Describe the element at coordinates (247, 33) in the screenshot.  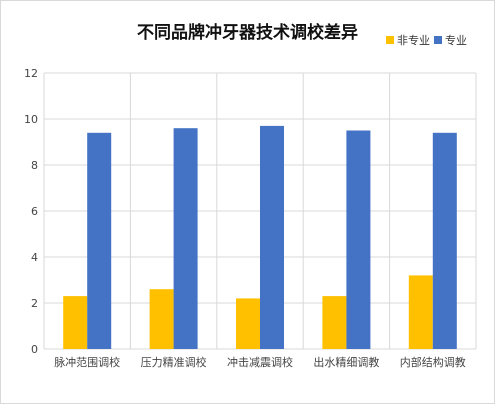
I see `chart-title: 不同品牌冲牙器技术调校差异` at that location.